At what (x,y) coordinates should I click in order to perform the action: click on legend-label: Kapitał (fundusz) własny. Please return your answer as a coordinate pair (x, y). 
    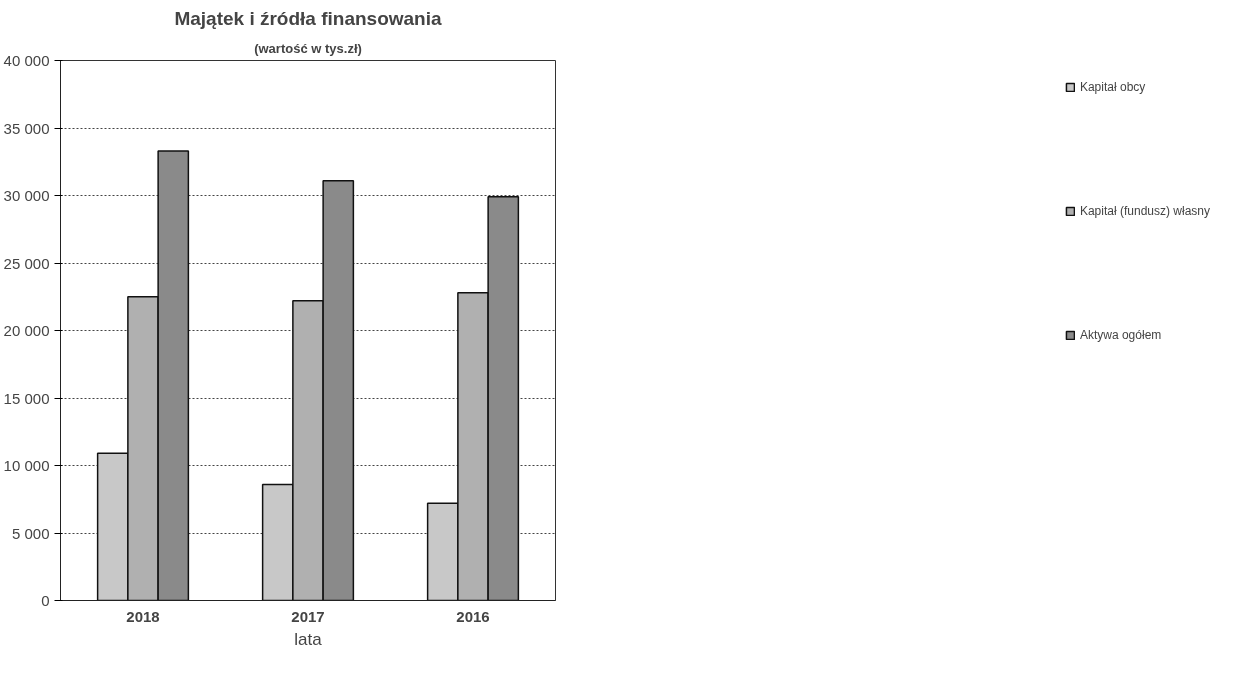
    Looking at the image, I should click on (1144, 211).